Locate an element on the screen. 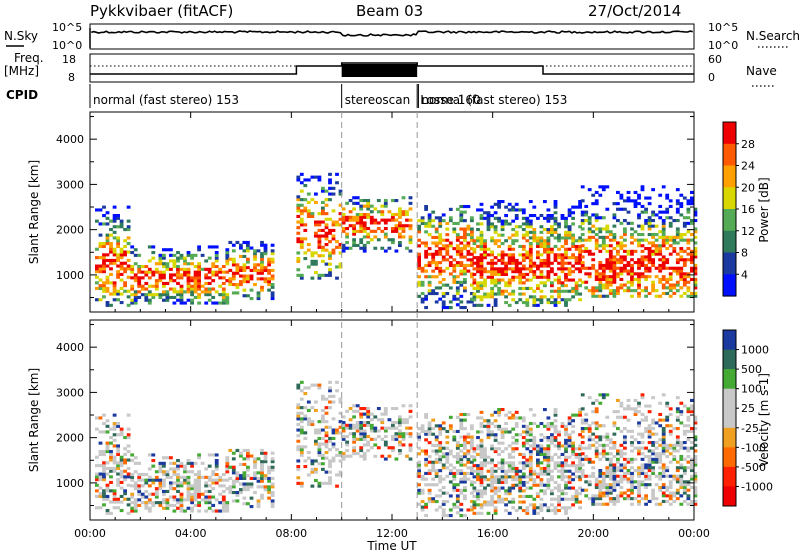  power-colorbar-tick-label: 12 is located at coordinates (748, 231).